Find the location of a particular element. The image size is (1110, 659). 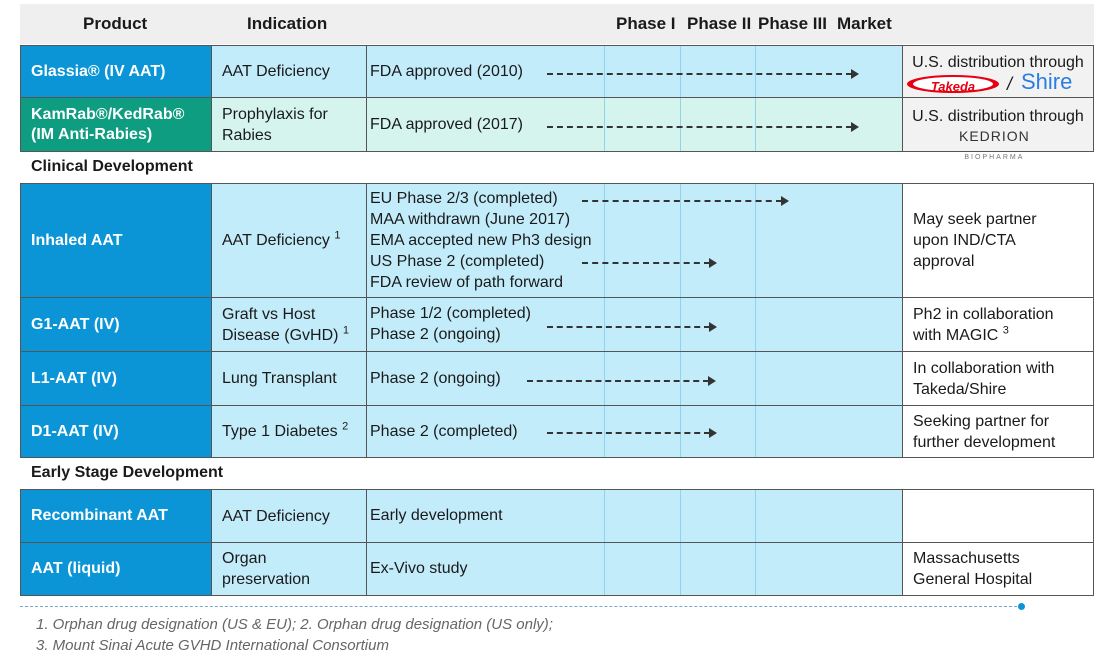

kedrion-logo-subtext: BIOPHARMA is located at coordinates (994, 157).